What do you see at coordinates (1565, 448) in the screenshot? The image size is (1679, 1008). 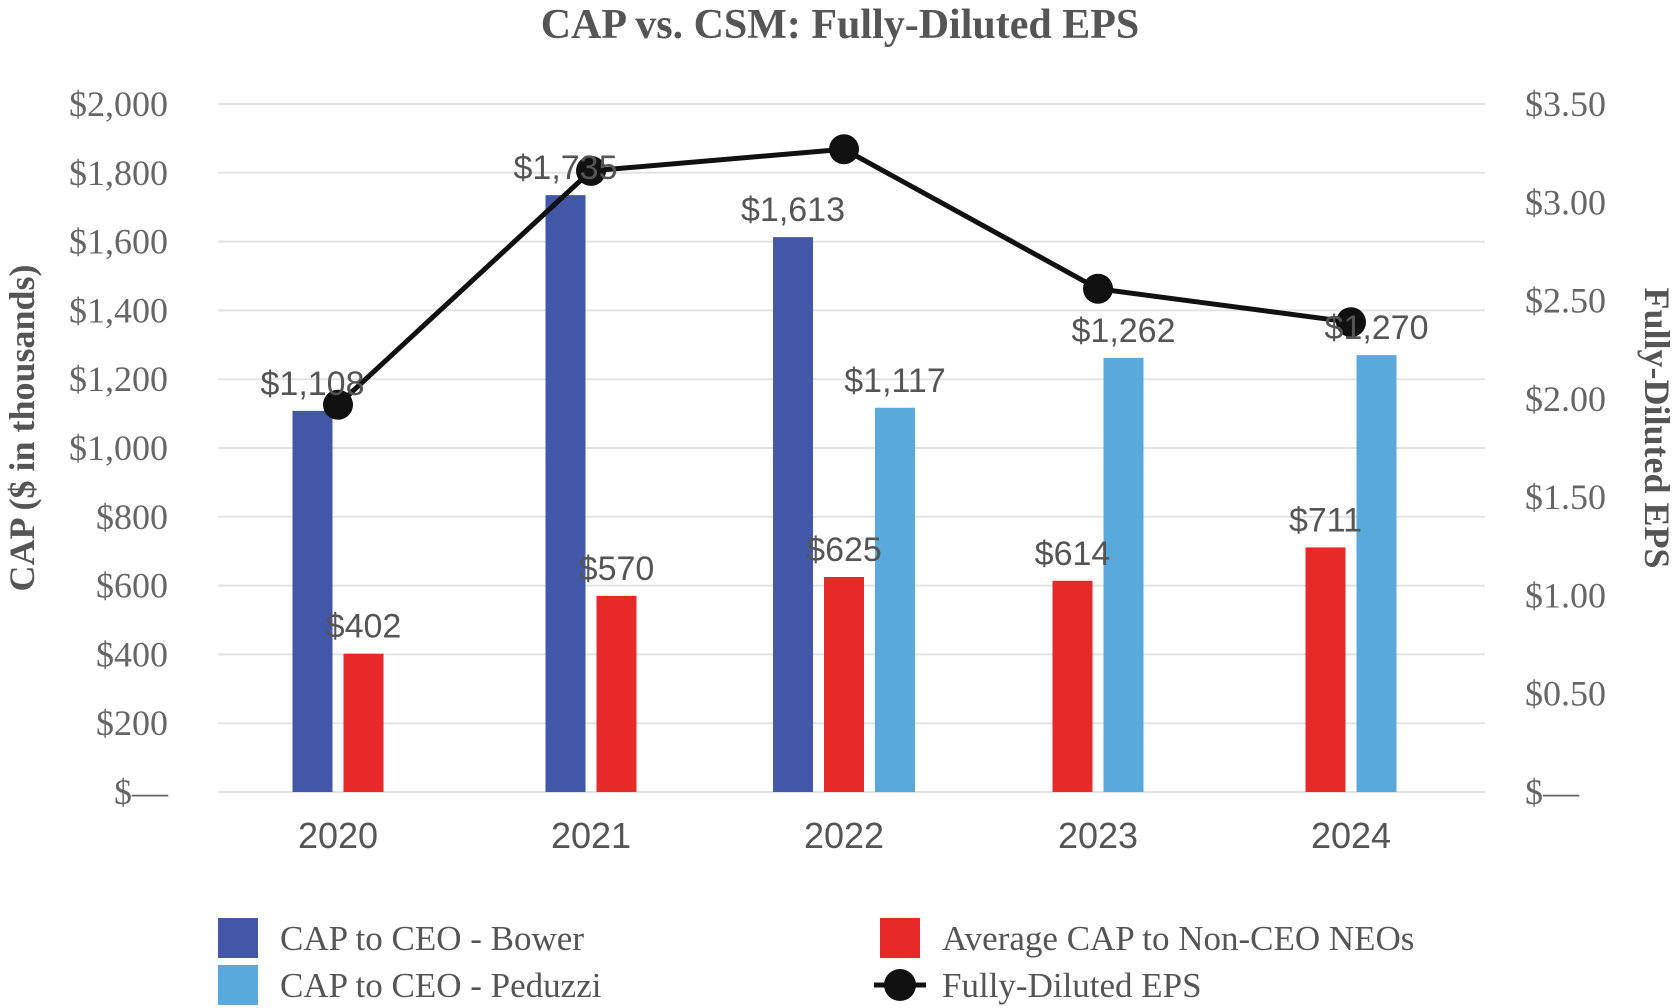 I see `right-axis-ticks: $— $0.50 $1.00 $1.50 $2.00 $2.50 $3.00 $3.50` at bounding box center [1565, 448].